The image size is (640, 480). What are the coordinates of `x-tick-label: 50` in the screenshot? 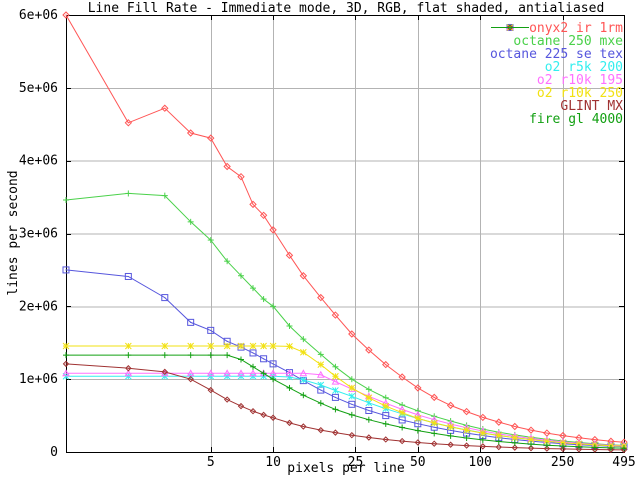 It's located at (418, 462).